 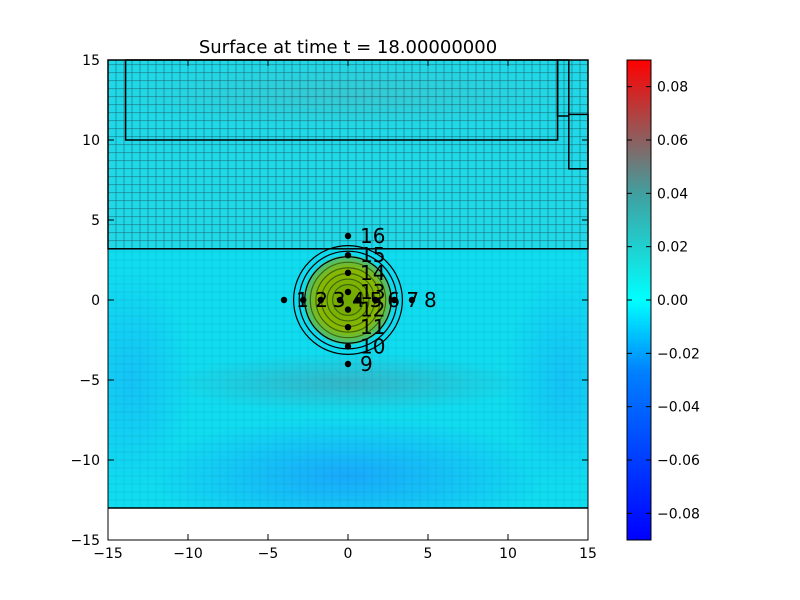 What do you see at coordinates (89, 381) in the screenshot?
I see `y-tick-label: −5` at bounding box center [89, 381].